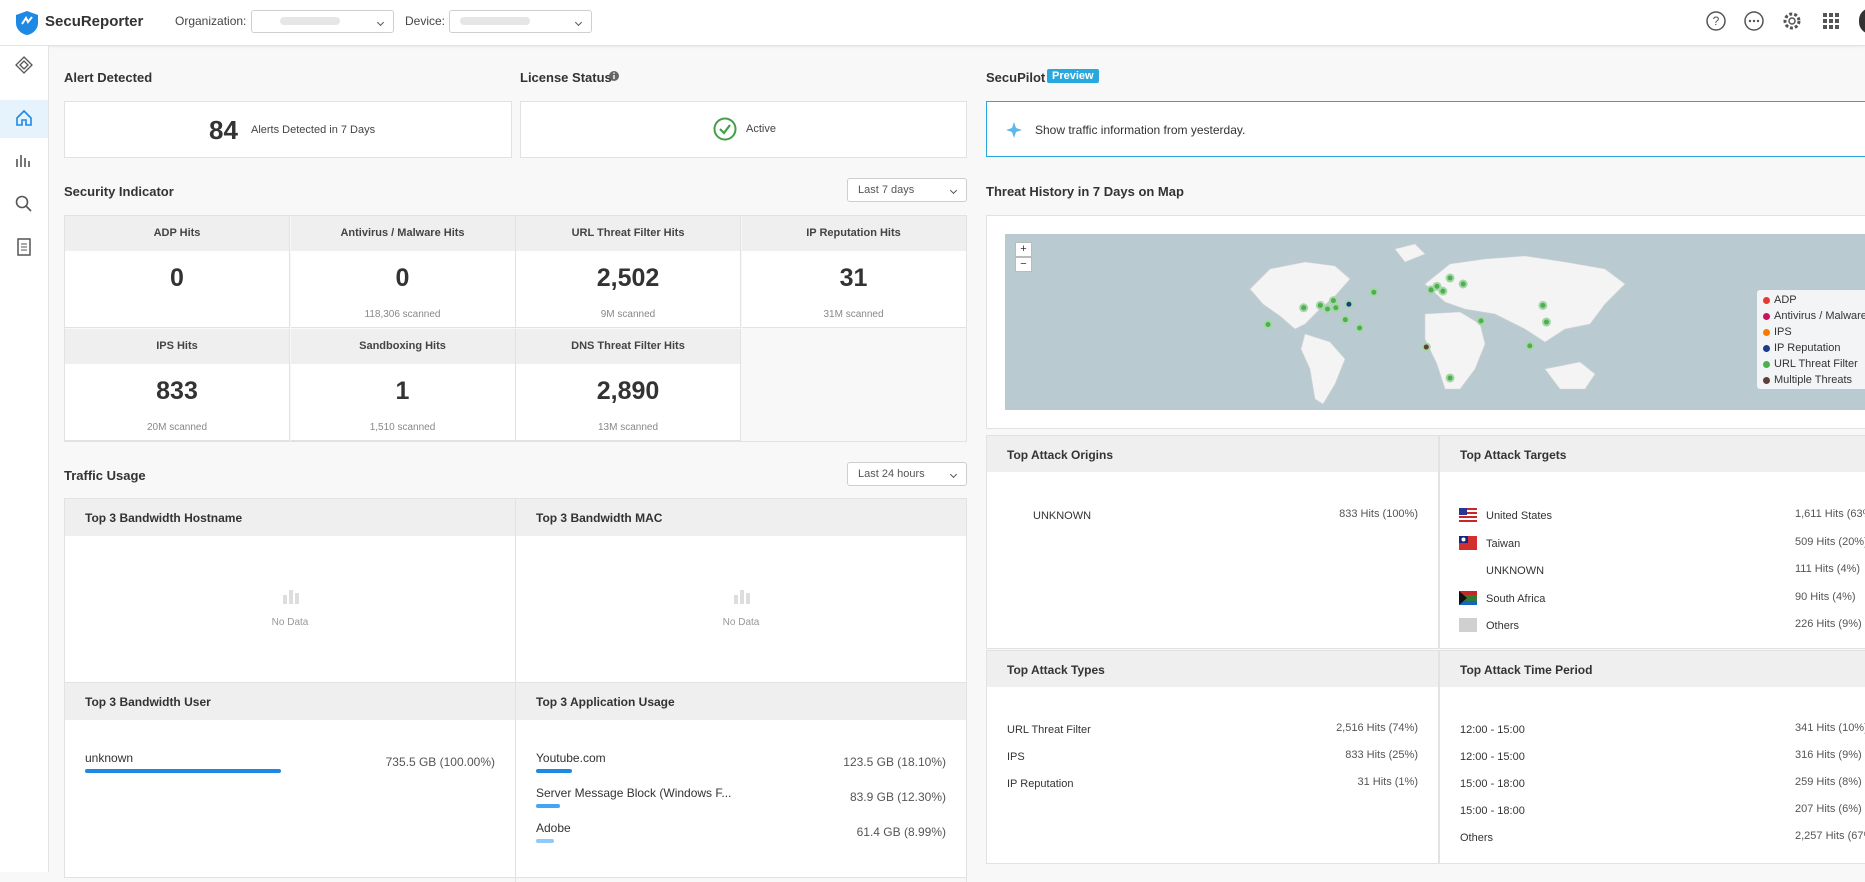 The width and height of the screenshot is (1865, 882). What do you see at coordinates (1023, 249) in the screenshot?
I see `zoom-in: +` at bounding box center [1023, 249].